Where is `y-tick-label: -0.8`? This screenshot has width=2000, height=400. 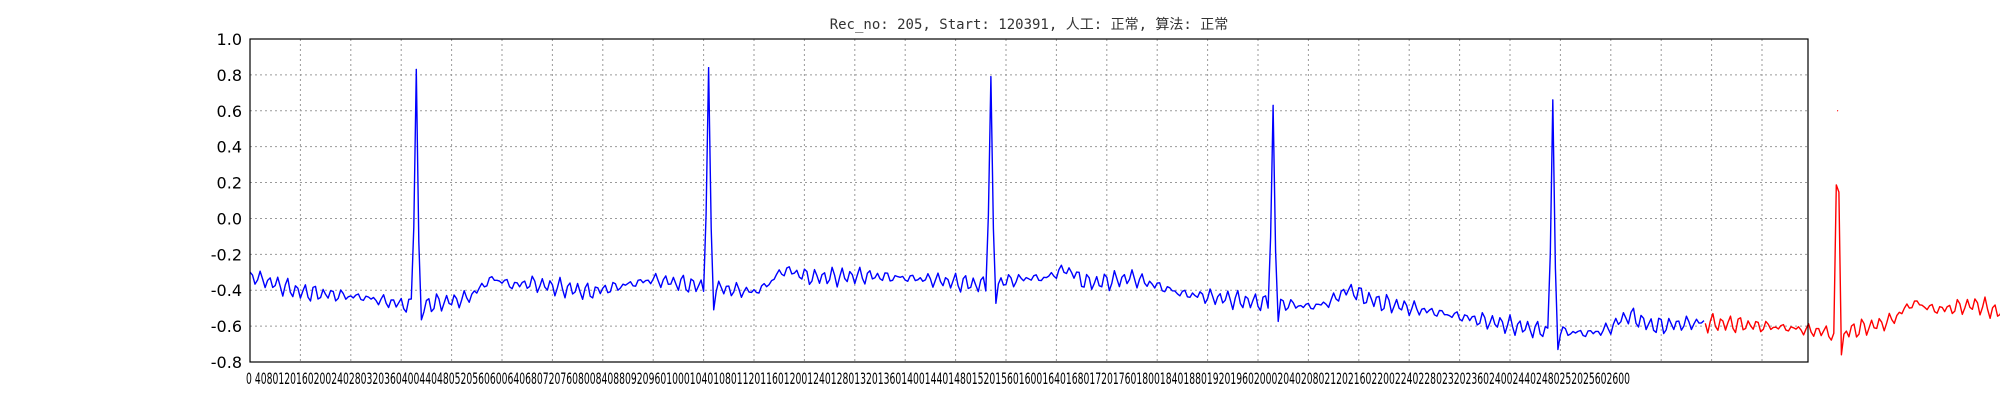
y-tick-label: -0.8 is located at coordinates (226, 362).